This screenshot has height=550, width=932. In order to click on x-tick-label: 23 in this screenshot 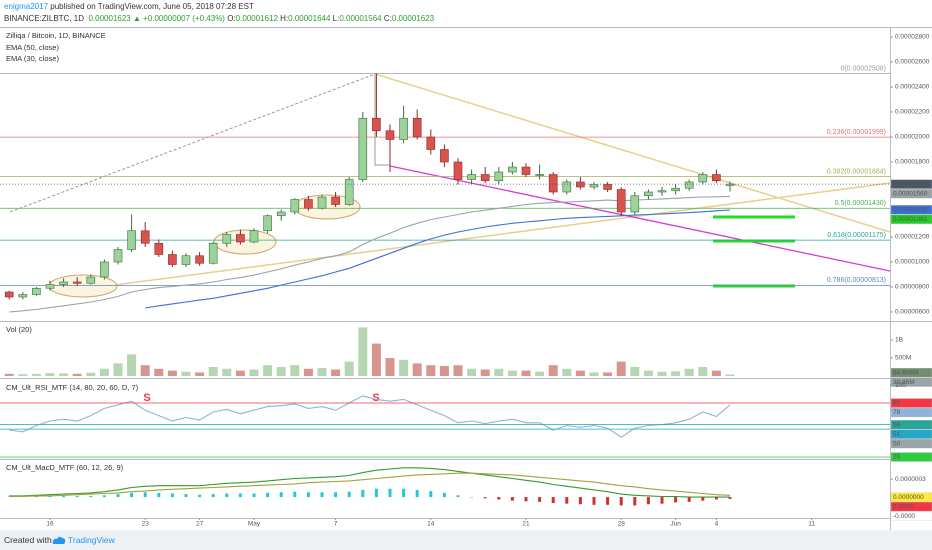, I will do `click(146, 524)`.